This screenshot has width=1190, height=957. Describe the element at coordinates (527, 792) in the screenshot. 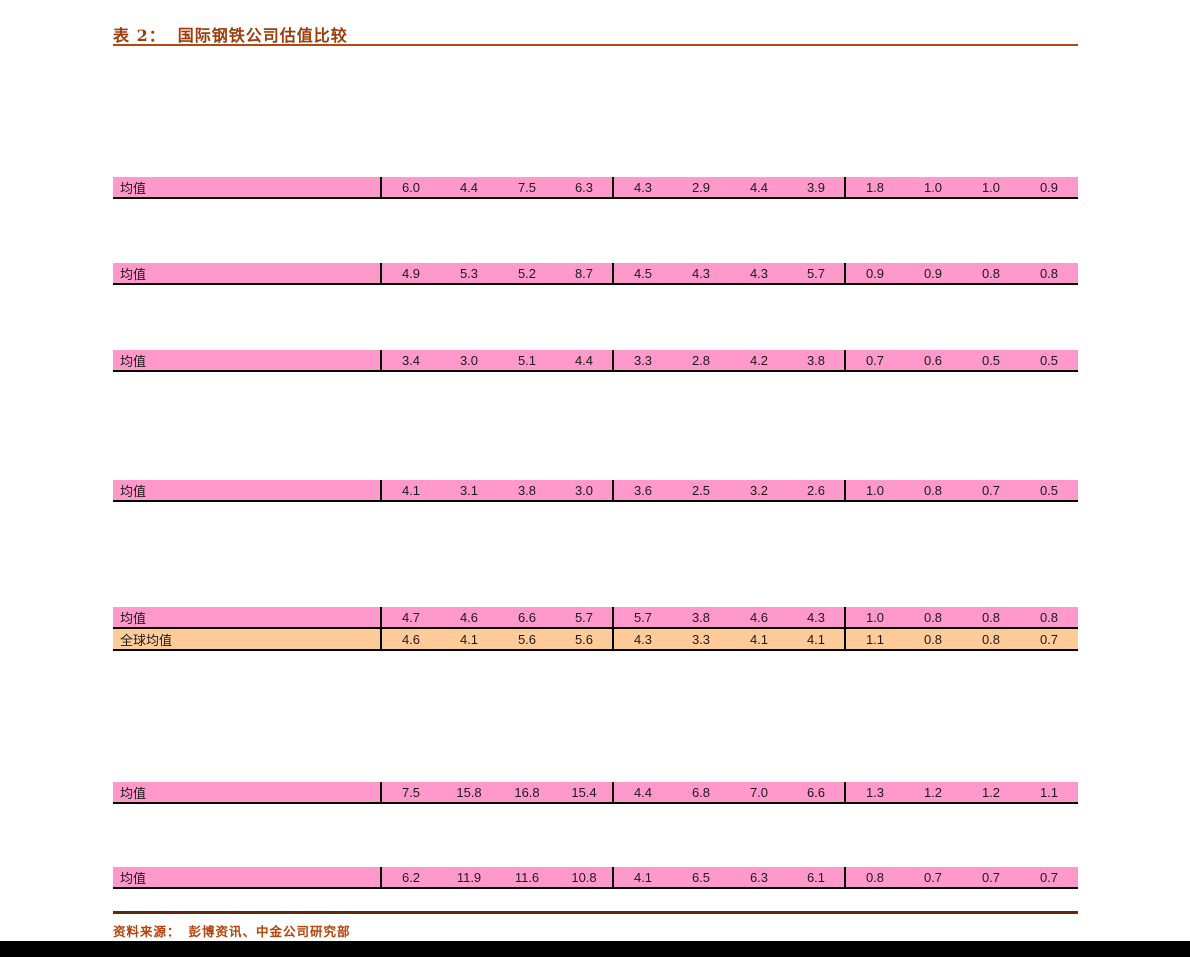

I see `value-cell: 16.8` at that location.